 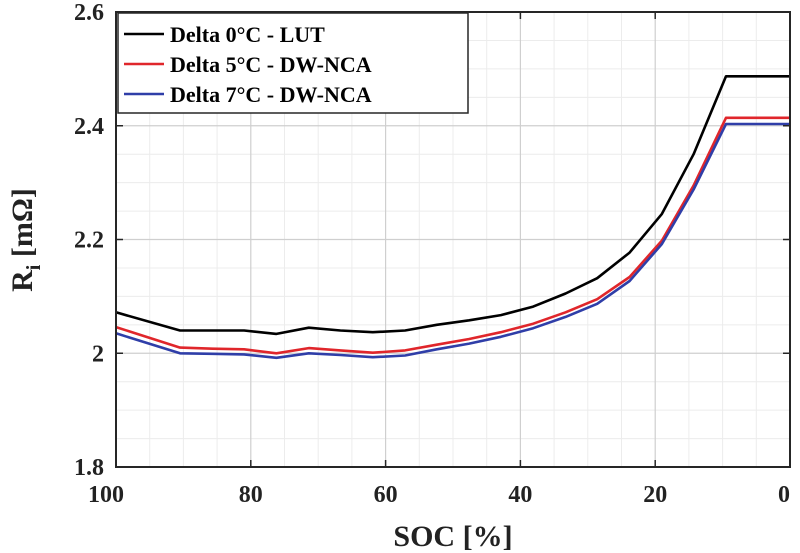 I want to click on x-tick-label: 0, so click(x=784, y=495).